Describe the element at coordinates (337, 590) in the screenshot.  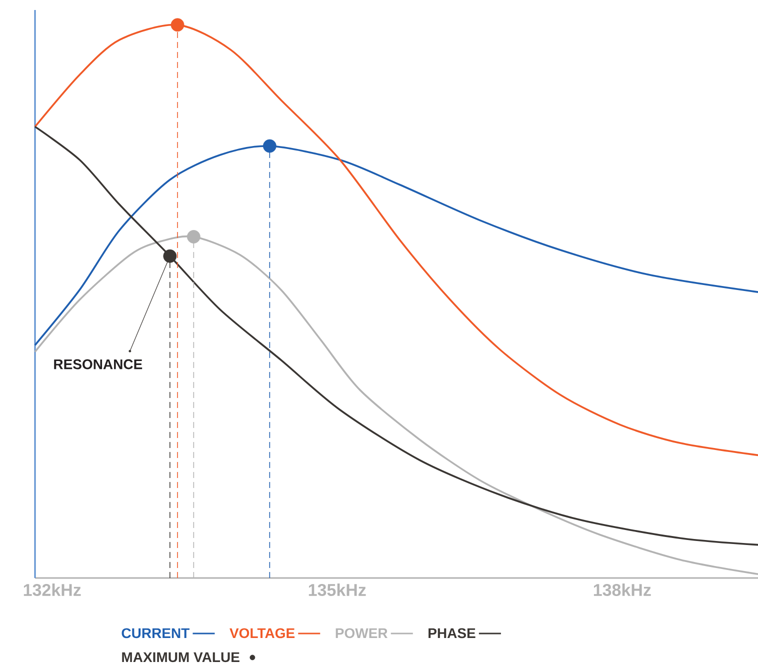
I see `x-tick-label: 135kHz` at that location.